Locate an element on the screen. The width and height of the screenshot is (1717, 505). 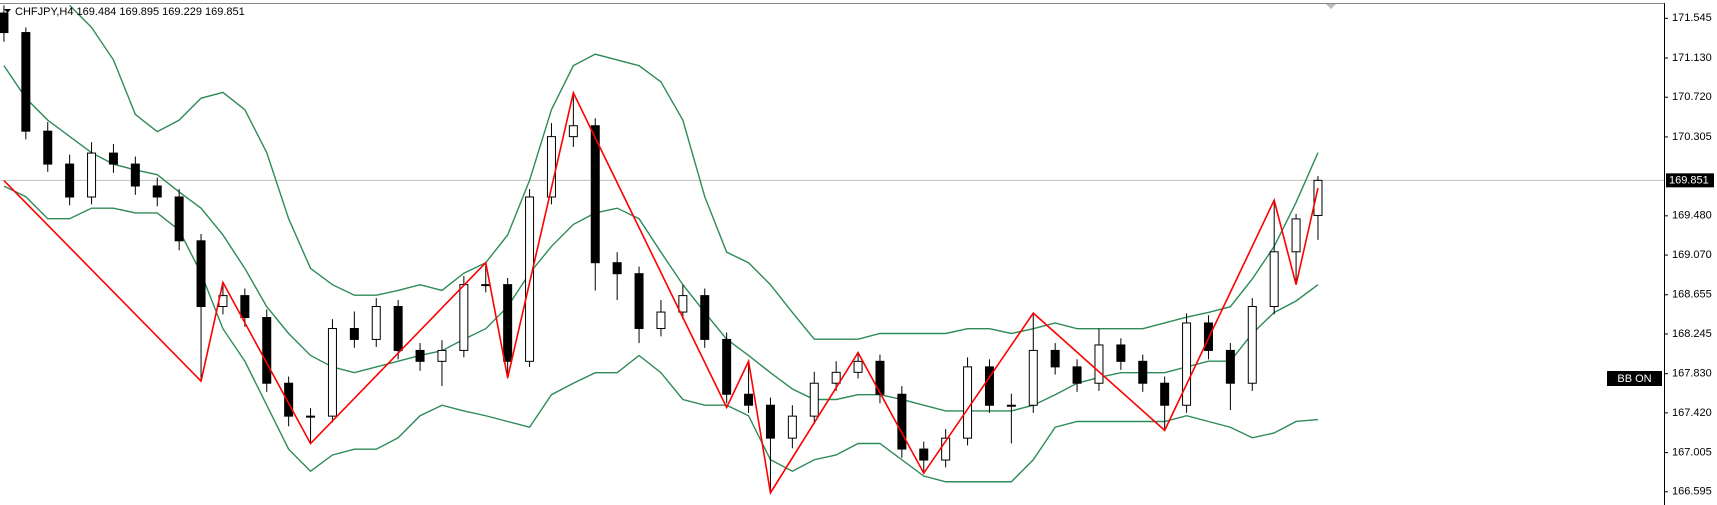
y-tick-label: 170.305 is located at coordinates (1692, 137).